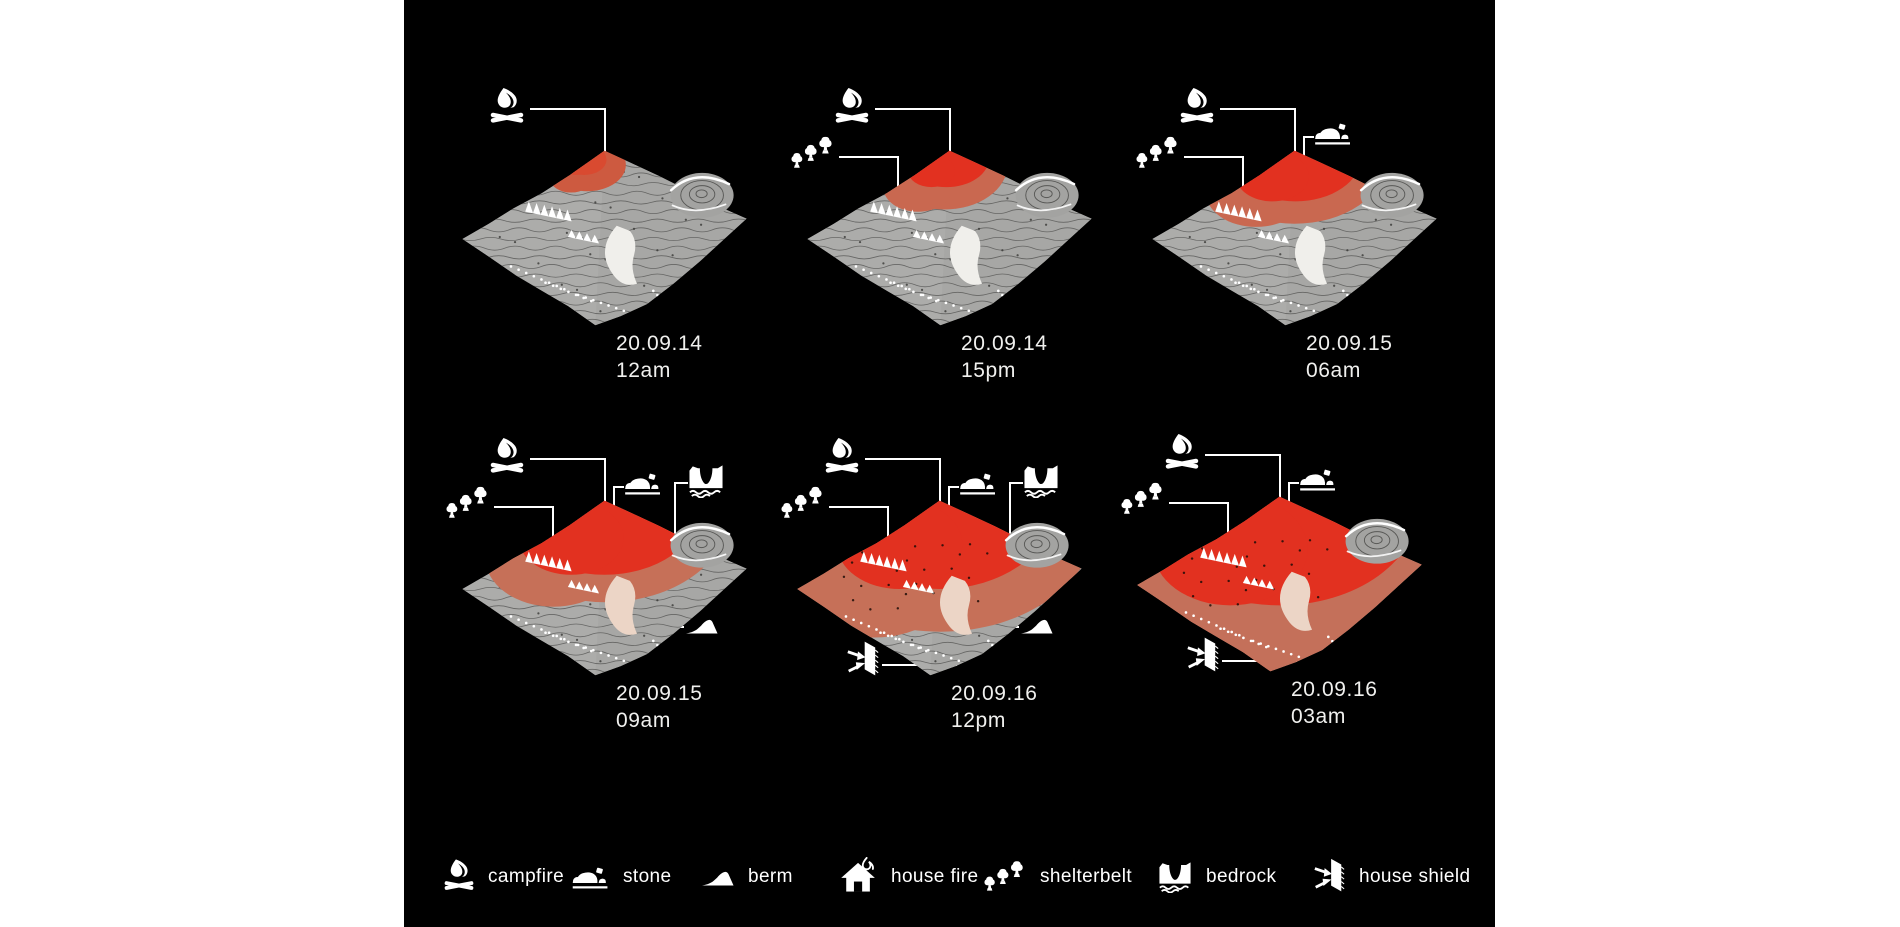 This screenshot has width=1900, height=927. What do you see at coordinates (978, 721) in the screenshot?
I see `caption-time: 12pm` at bounding box center [978, 721].